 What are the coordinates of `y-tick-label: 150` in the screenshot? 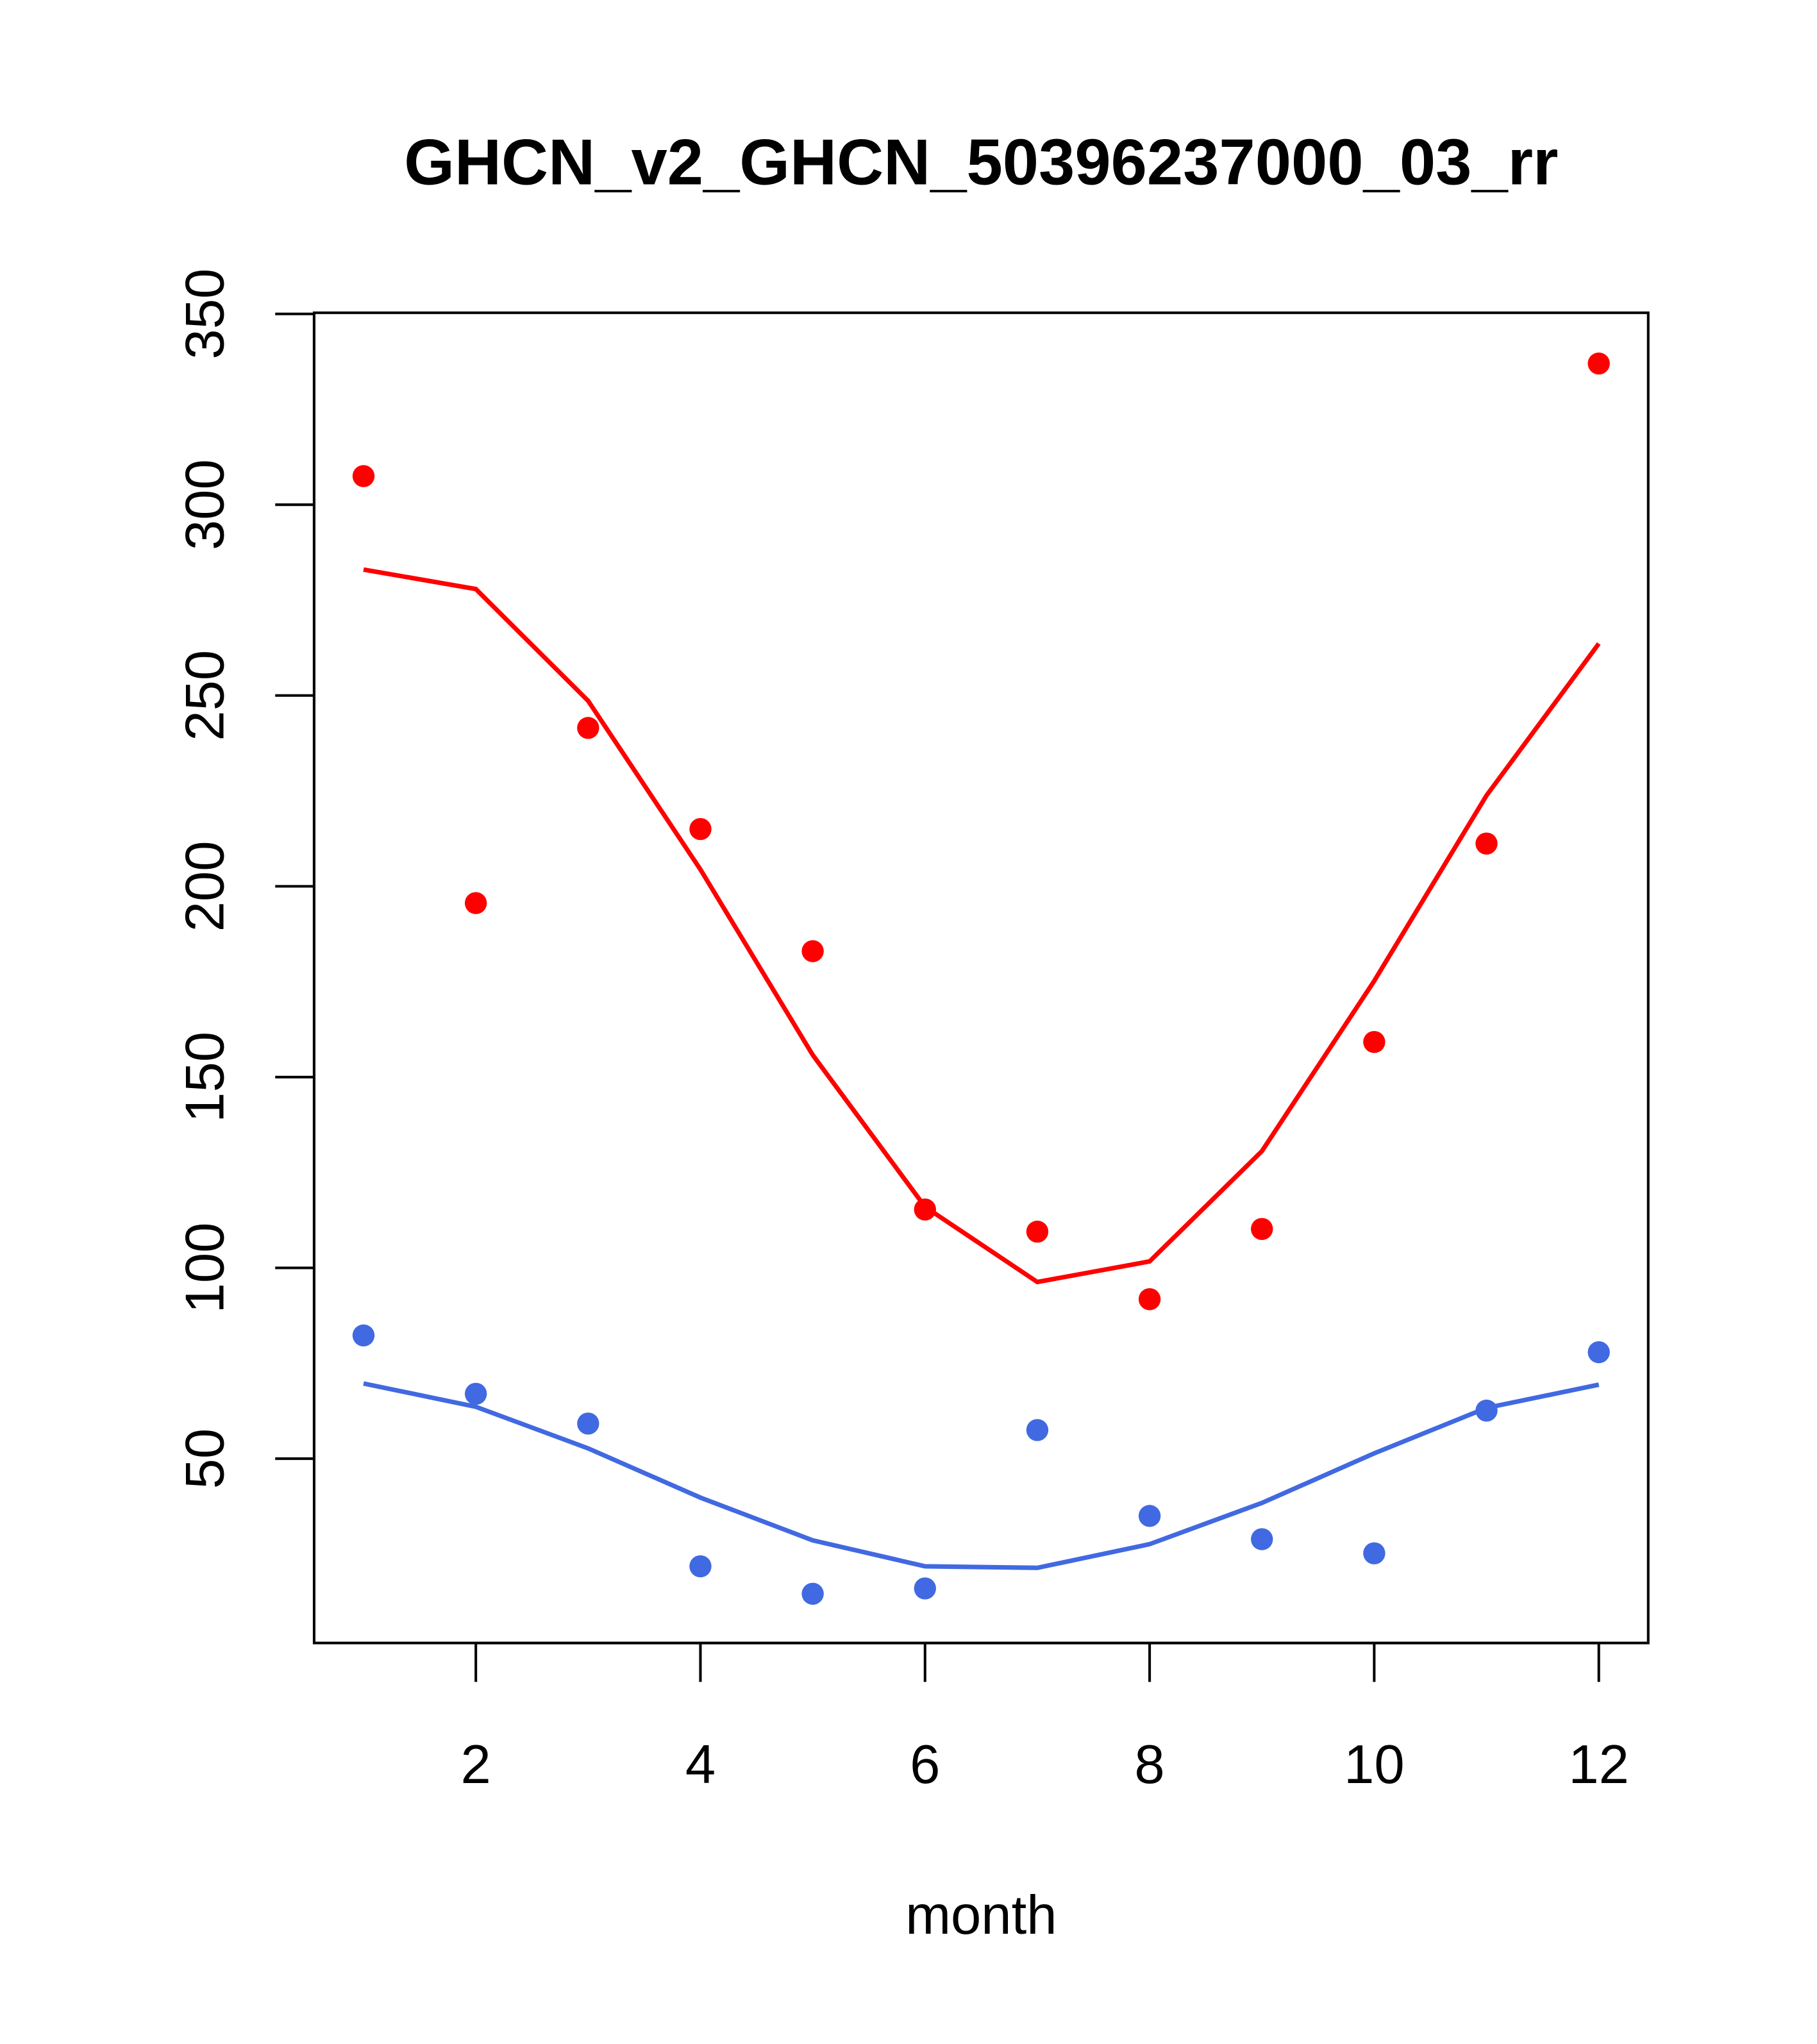 It's located at (204, 1077).